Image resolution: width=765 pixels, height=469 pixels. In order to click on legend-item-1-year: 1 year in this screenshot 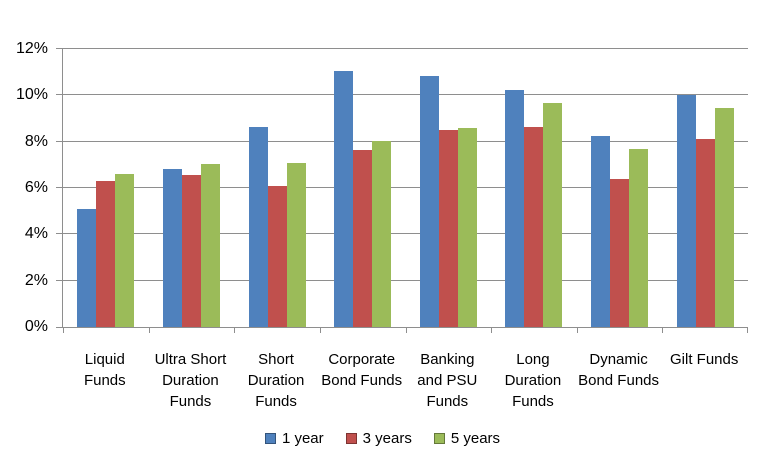, I will do `click(294, 438)`.